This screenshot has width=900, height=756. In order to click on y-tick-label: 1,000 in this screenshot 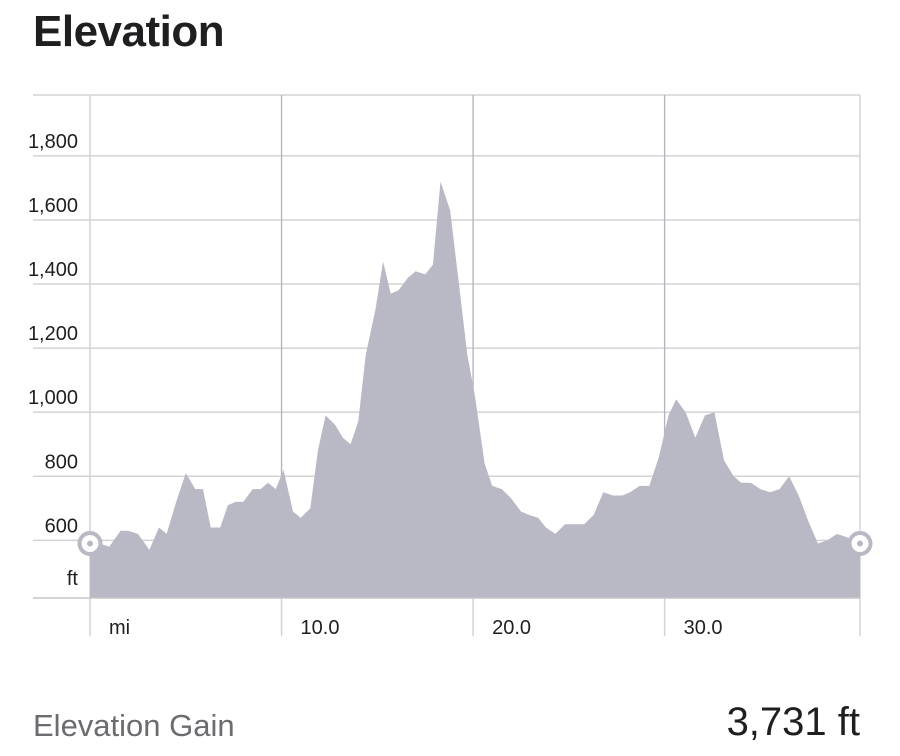, I will do `click(53, 398)`.